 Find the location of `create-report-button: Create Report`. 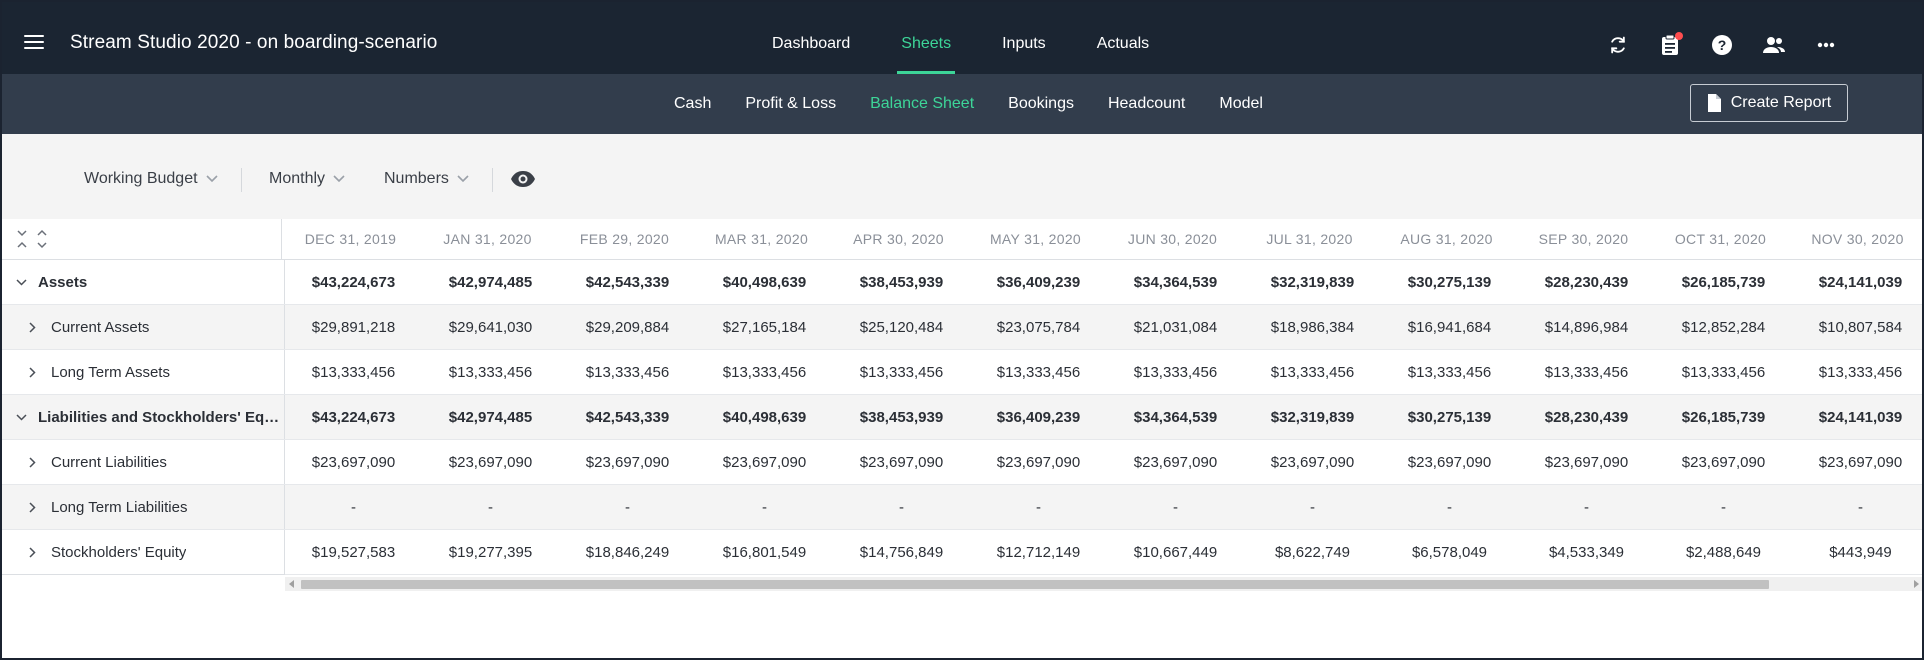

create-report-button: Create Report is located at coordinates (1769, 103).